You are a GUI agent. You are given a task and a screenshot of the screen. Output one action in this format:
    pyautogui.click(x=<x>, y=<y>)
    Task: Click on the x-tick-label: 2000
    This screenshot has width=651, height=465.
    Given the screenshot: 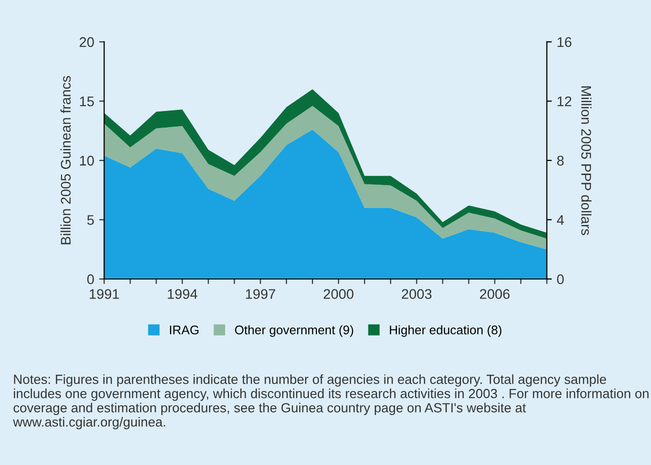 What is the action you would take?
    pyautogui.click(x=339, y=294)
    